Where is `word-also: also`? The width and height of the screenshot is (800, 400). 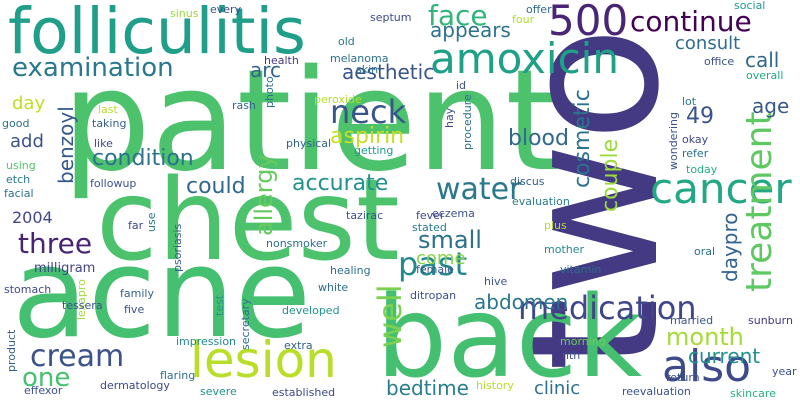 word-also: also is located at coordinates (707, 366).